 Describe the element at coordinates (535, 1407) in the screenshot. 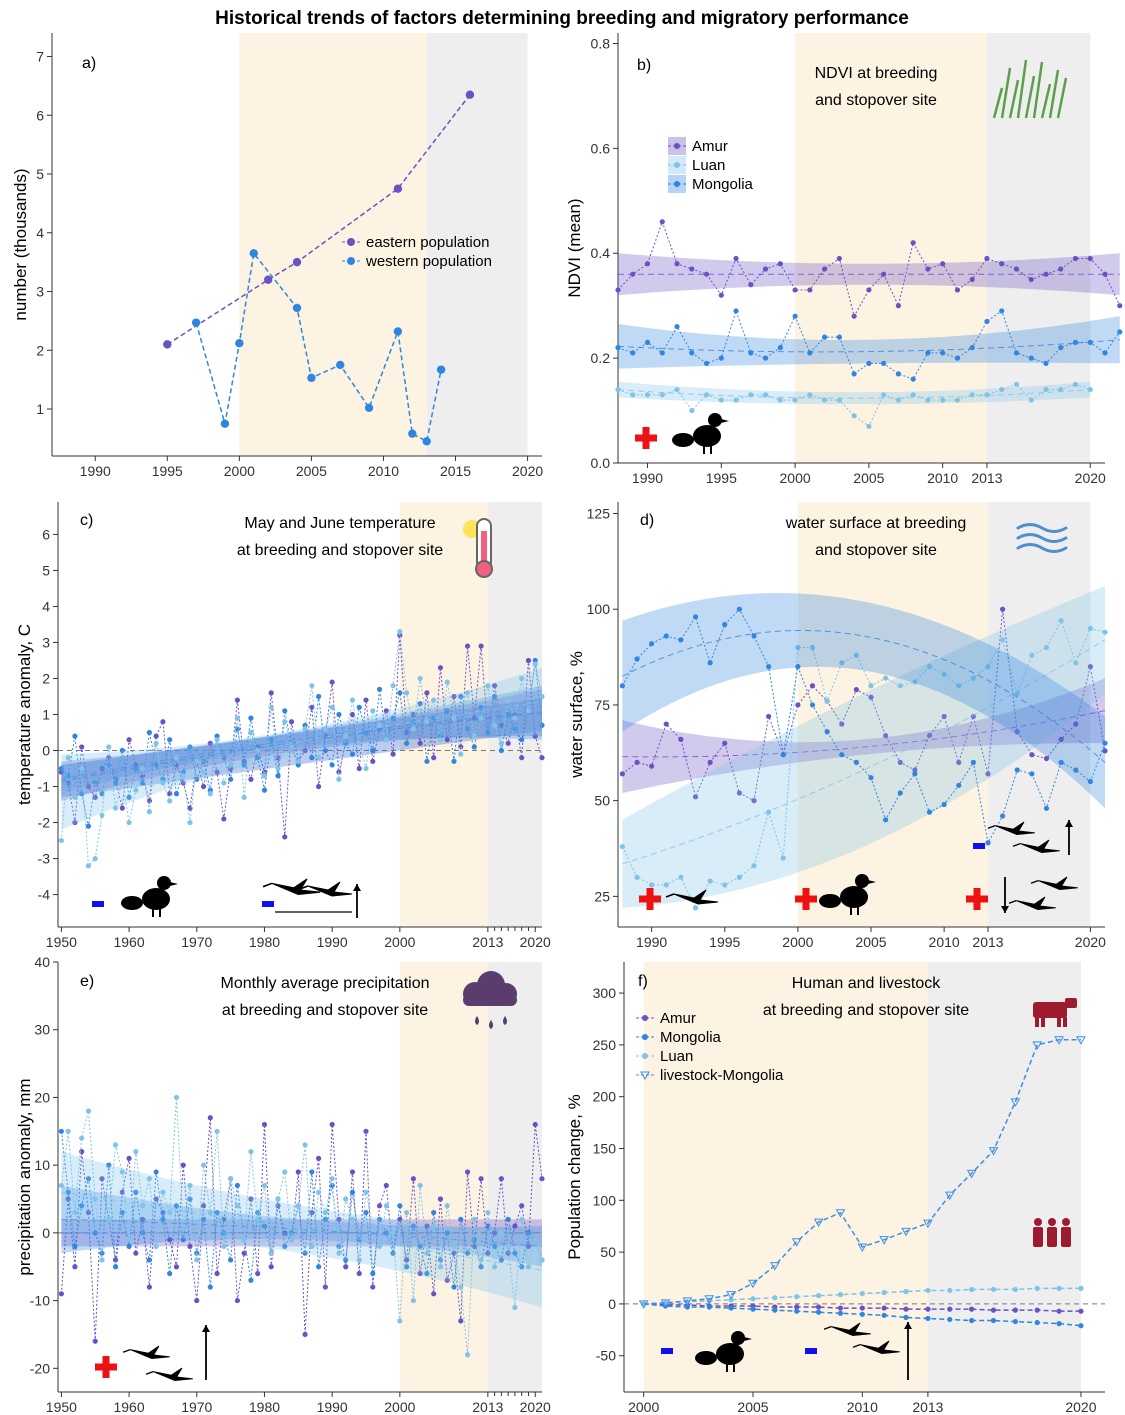

I see `x-tick-label: 2020` at that location.